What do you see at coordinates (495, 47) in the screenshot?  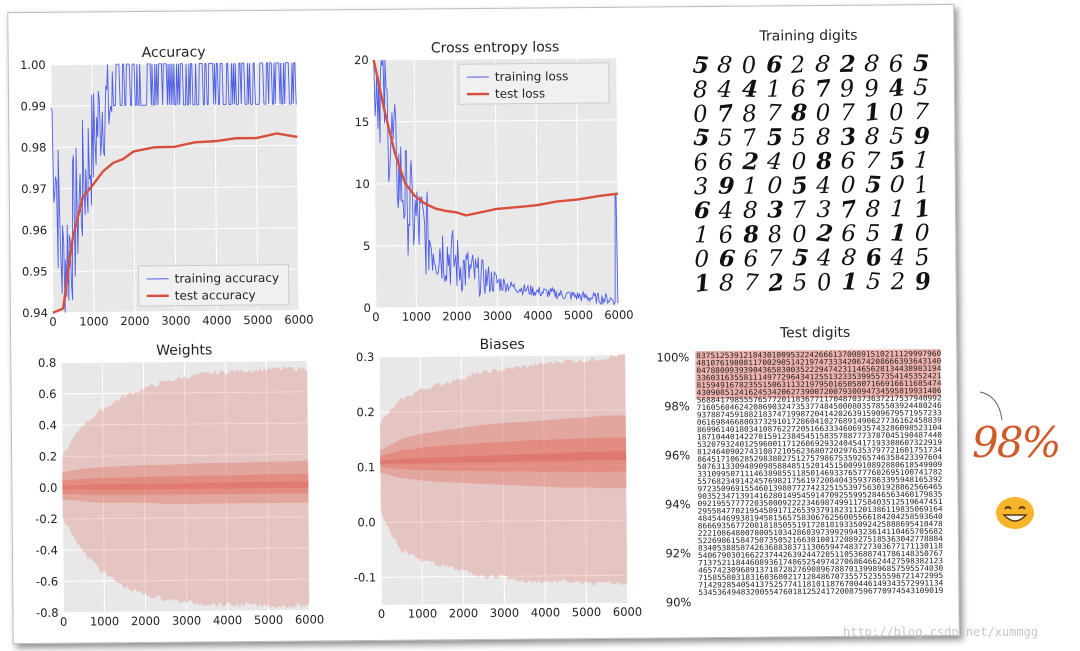 I see `chart-title: Cross entropy loss` at bounding box center [495, 47].